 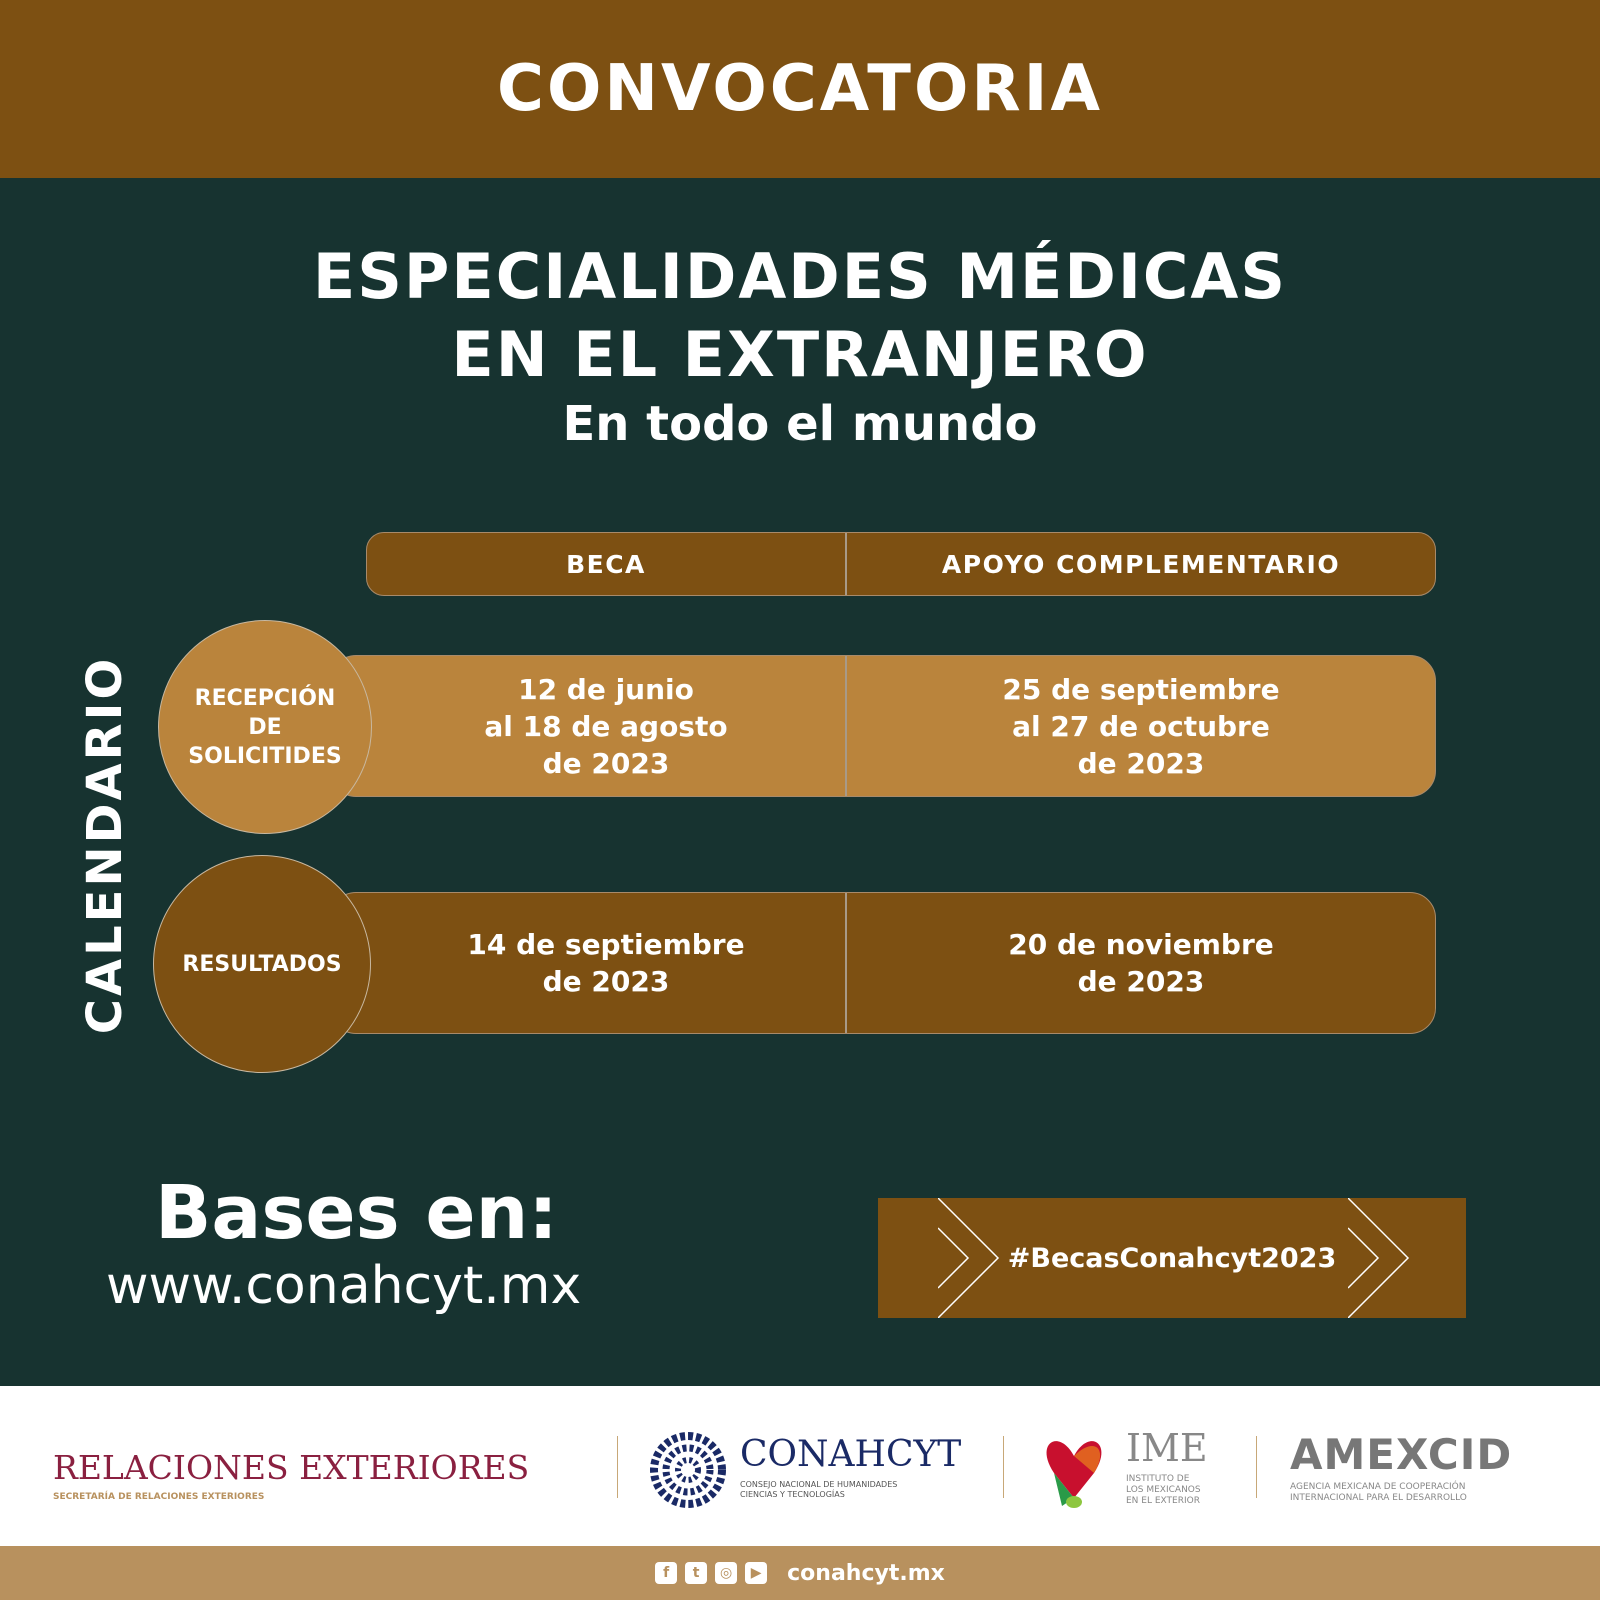 I want to click on twitter-icon: t, so click(x=696, y=1573).